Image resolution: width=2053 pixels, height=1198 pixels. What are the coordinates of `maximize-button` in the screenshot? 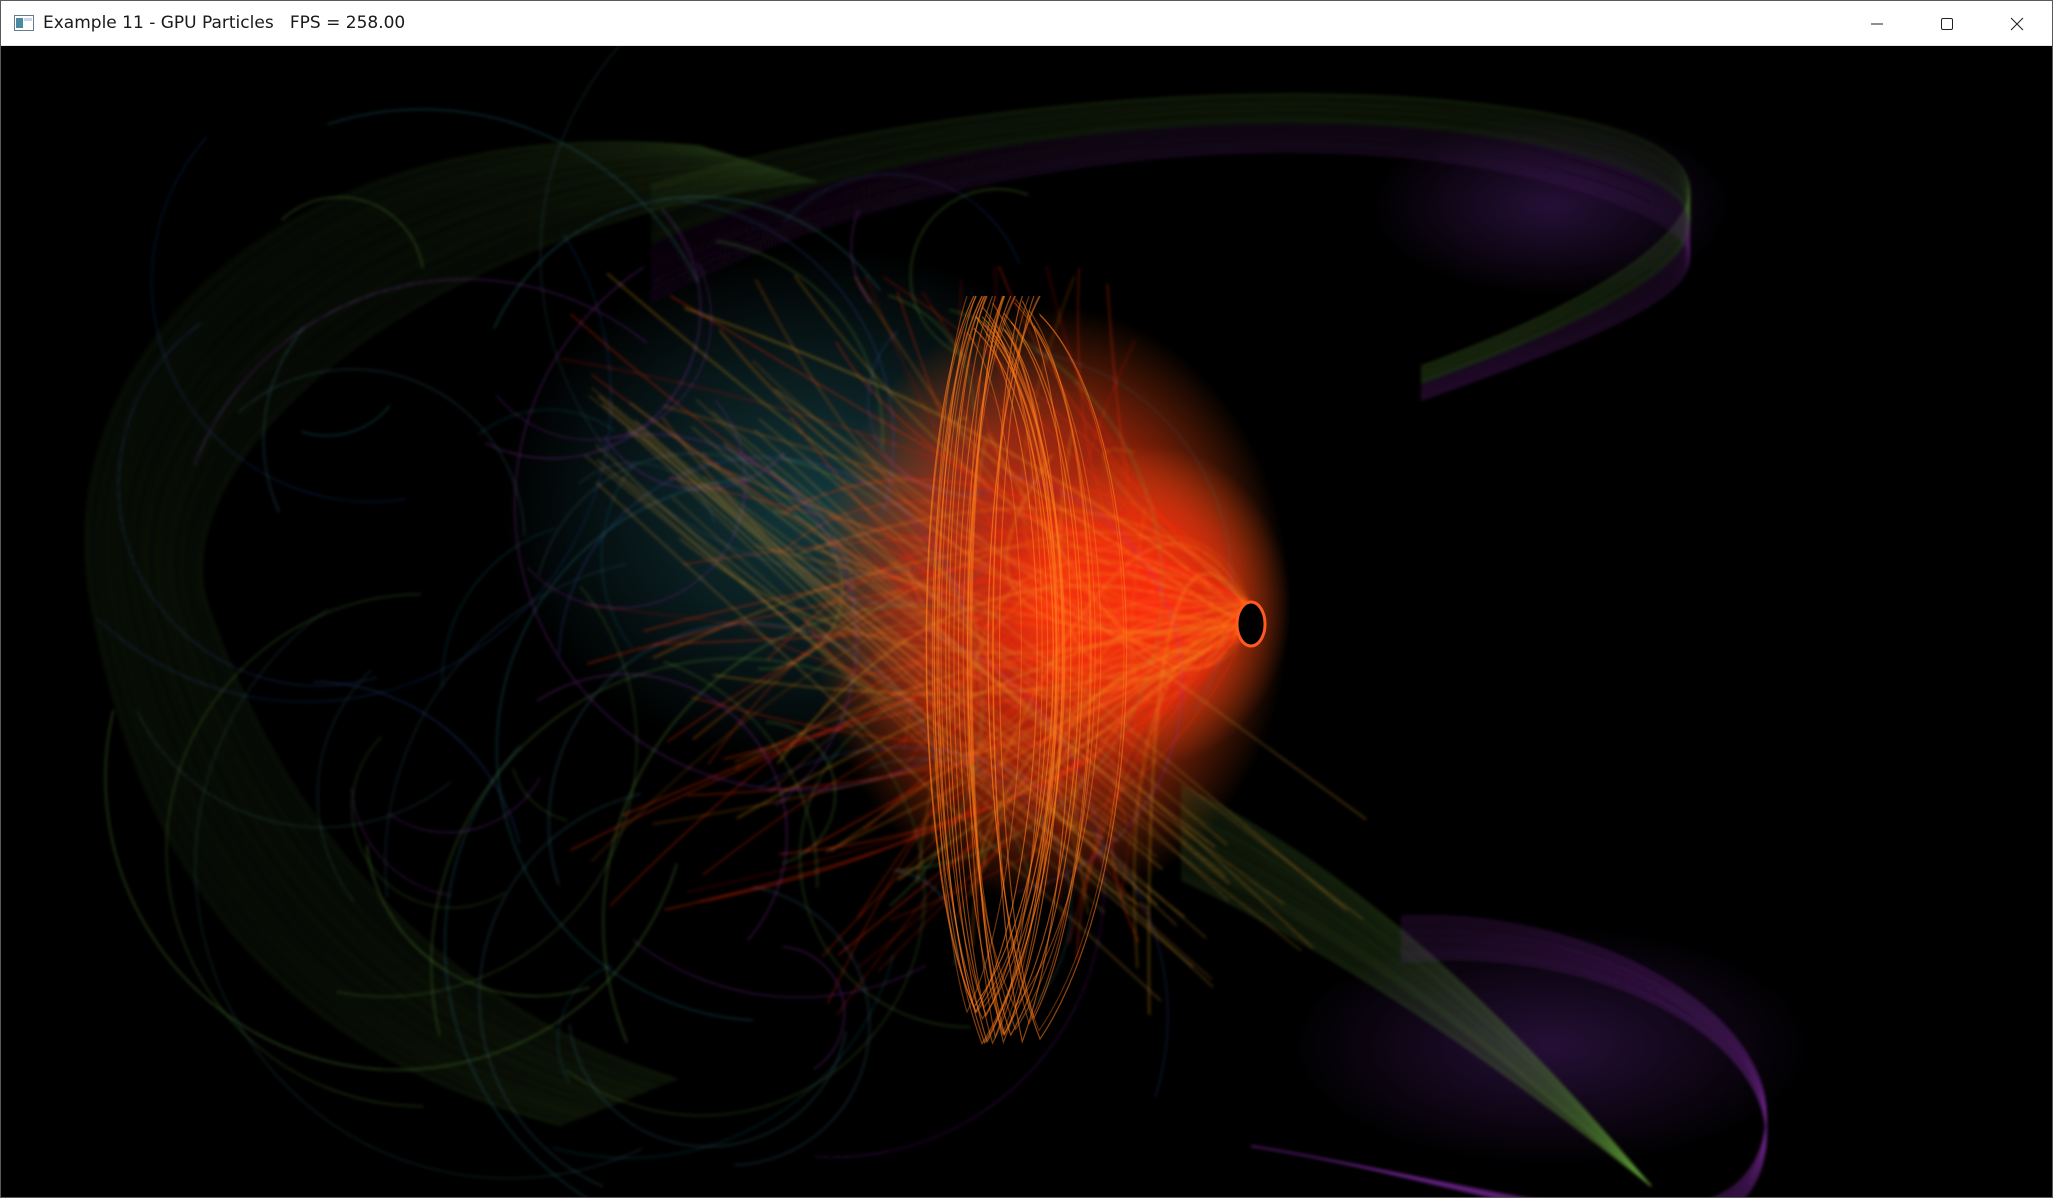 It's located at (1947, 23).